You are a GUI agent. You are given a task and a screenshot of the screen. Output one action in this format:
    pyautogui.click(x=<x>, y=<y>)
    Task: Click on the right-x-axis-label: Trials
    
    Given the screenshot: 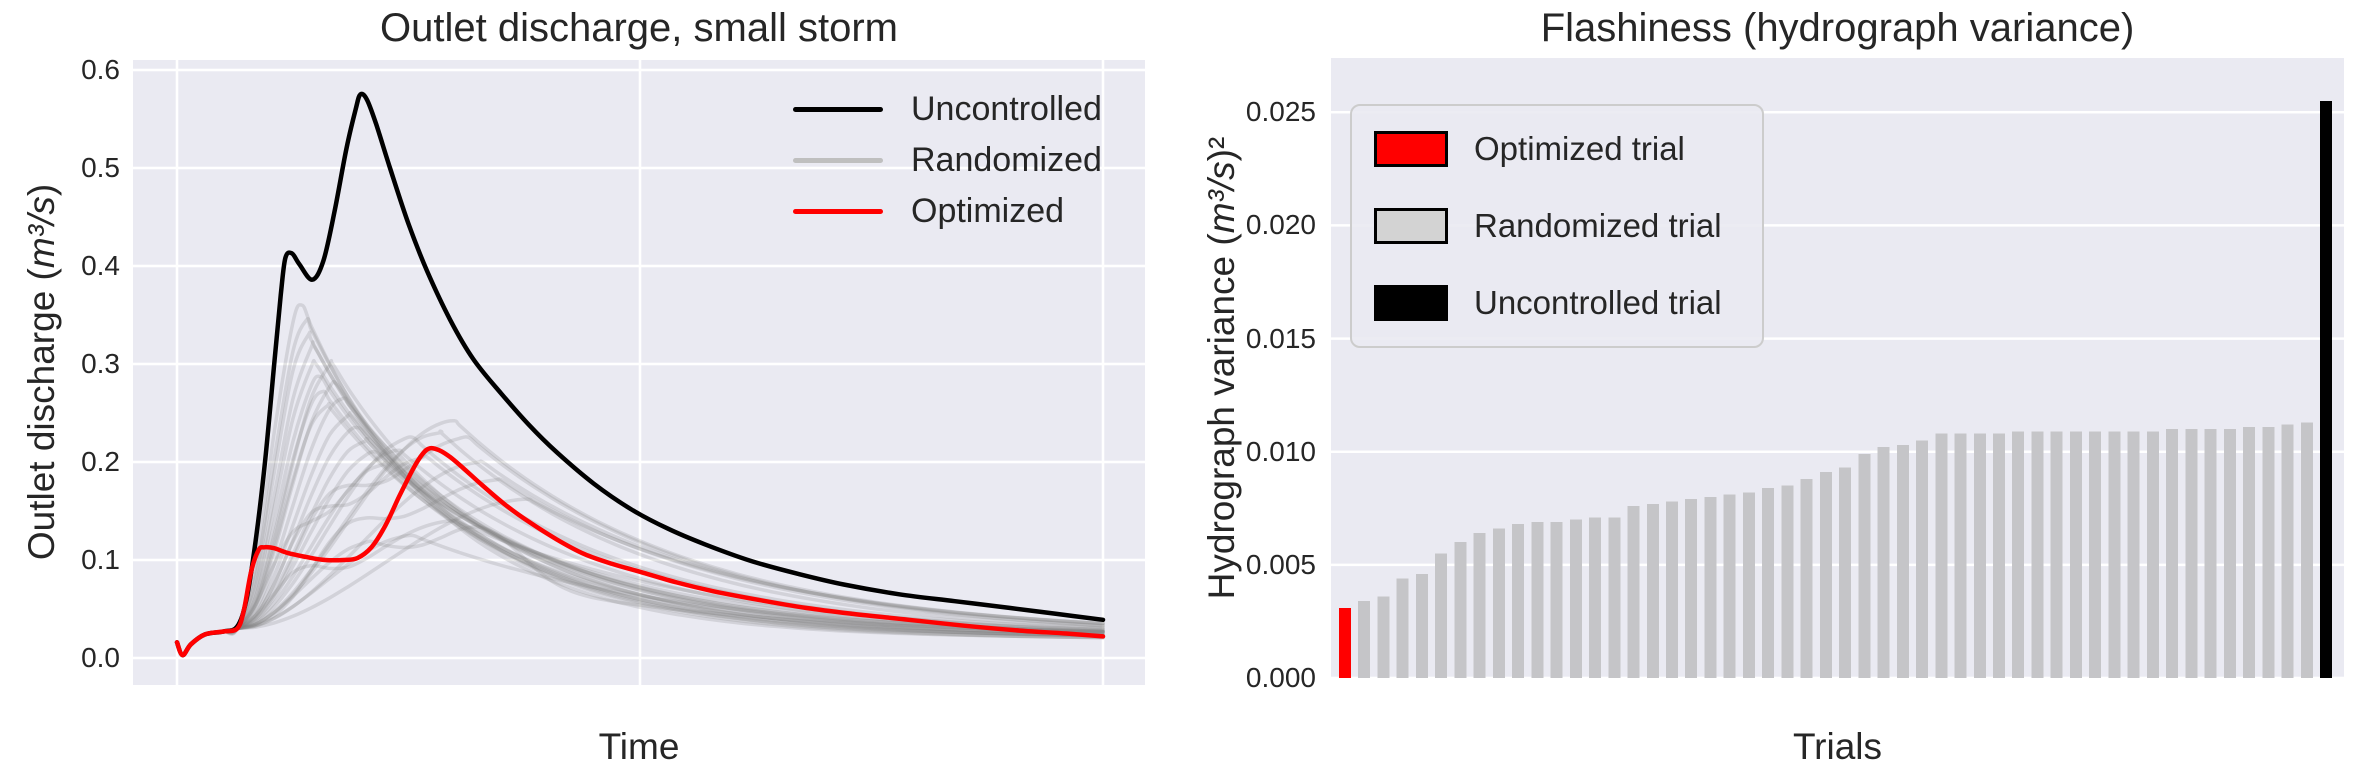 What is the action you would take?
    pyautogui.click(x=1837, y=746)
    